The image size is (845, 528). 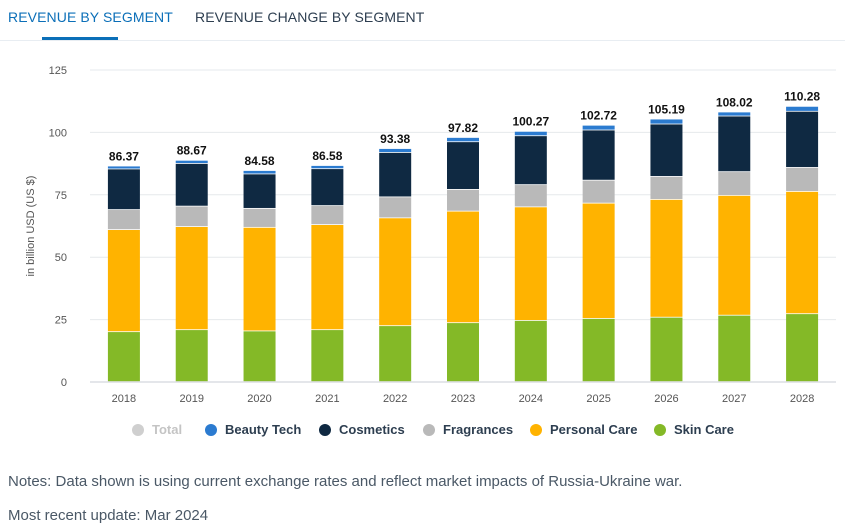 I want to click on x-tick-label: 2026, so click(x=666, y=399).